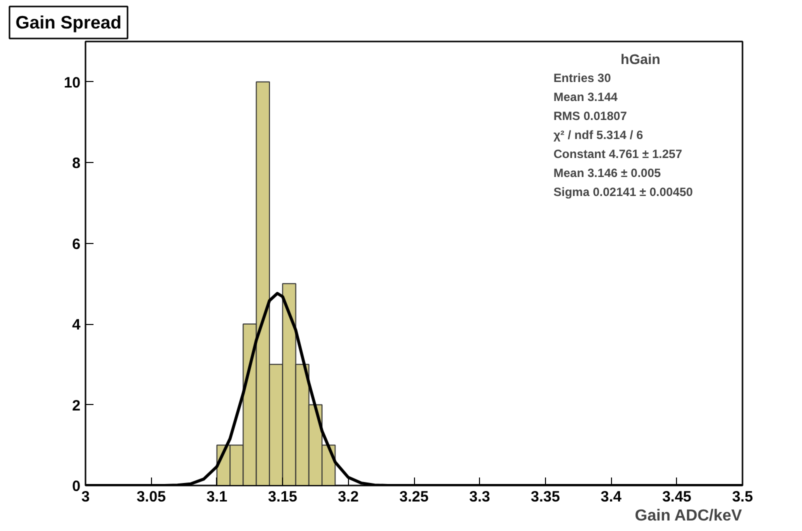  What do you see at coordinates (742, 497) in the screenshot?
I see `x-tick-label: 3.5` at bounding box center [742, 497].